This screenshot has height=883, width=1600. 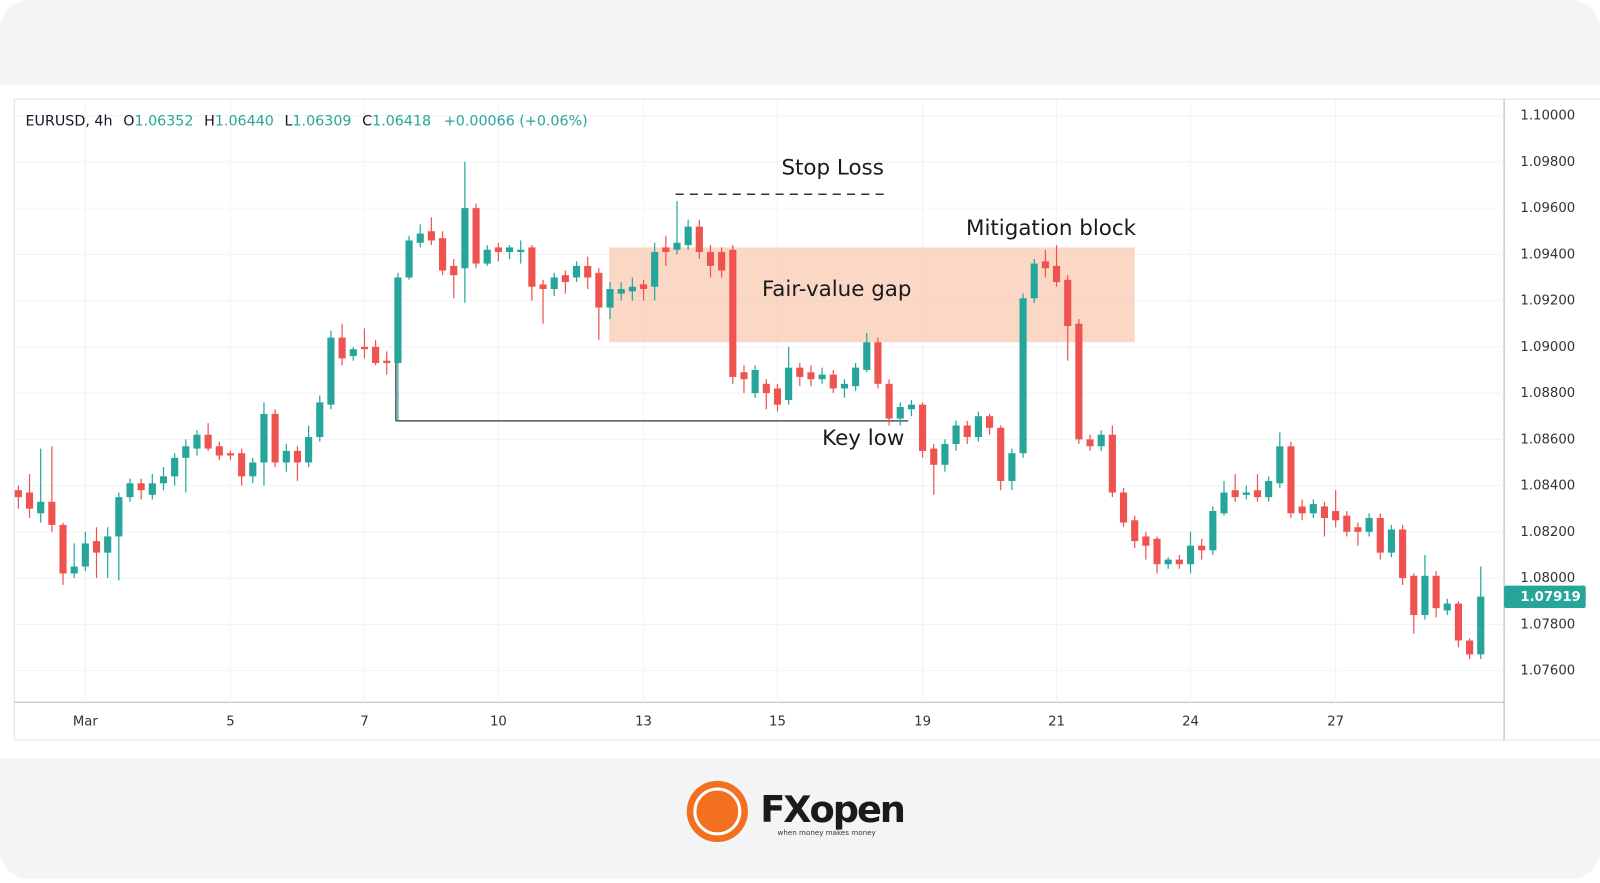 I want to click on logo: FXopen when money makes money, so click(x=796, y=811).